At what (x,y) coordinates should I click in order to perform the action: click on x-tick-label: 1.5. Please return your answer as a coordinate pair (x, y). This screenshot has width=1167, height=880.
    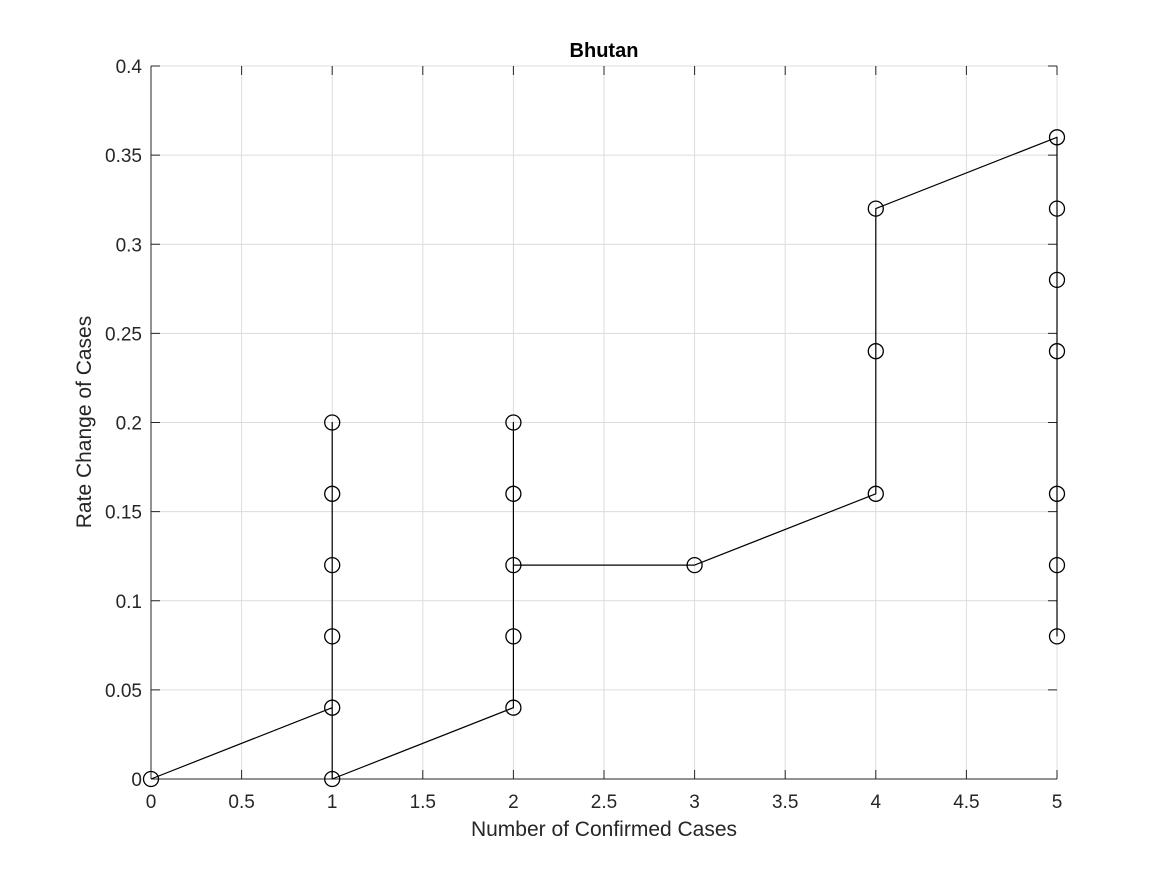
    Looking at the image, I should click on (423, 802).